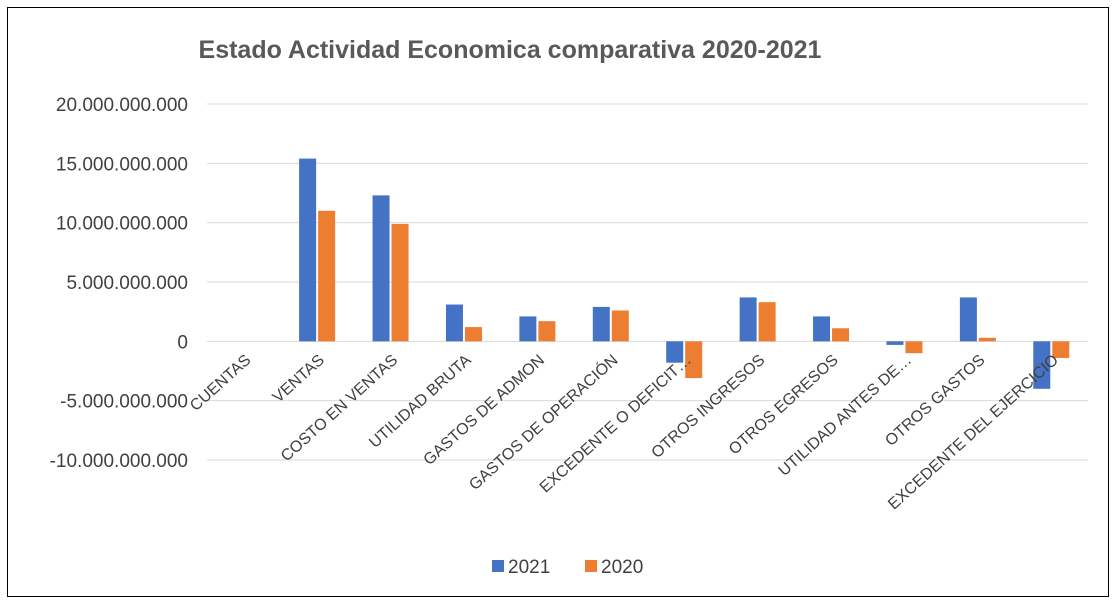 The height and width of the screenshot is (602, 1118). What do you see at coordinates (567, 567) in the screenshot?
I see `legend: 2021 2020` at bounding box center [567, 567].